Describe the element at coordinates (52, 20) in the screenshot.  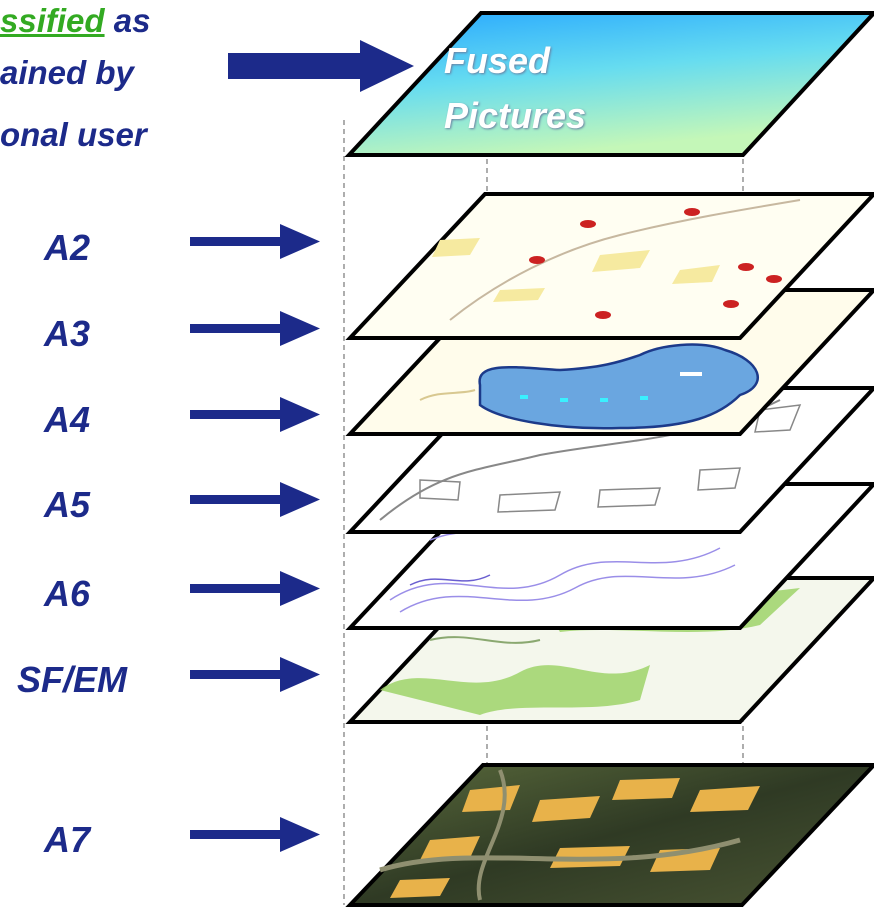
I see `header-highlight: ssified` at that location.